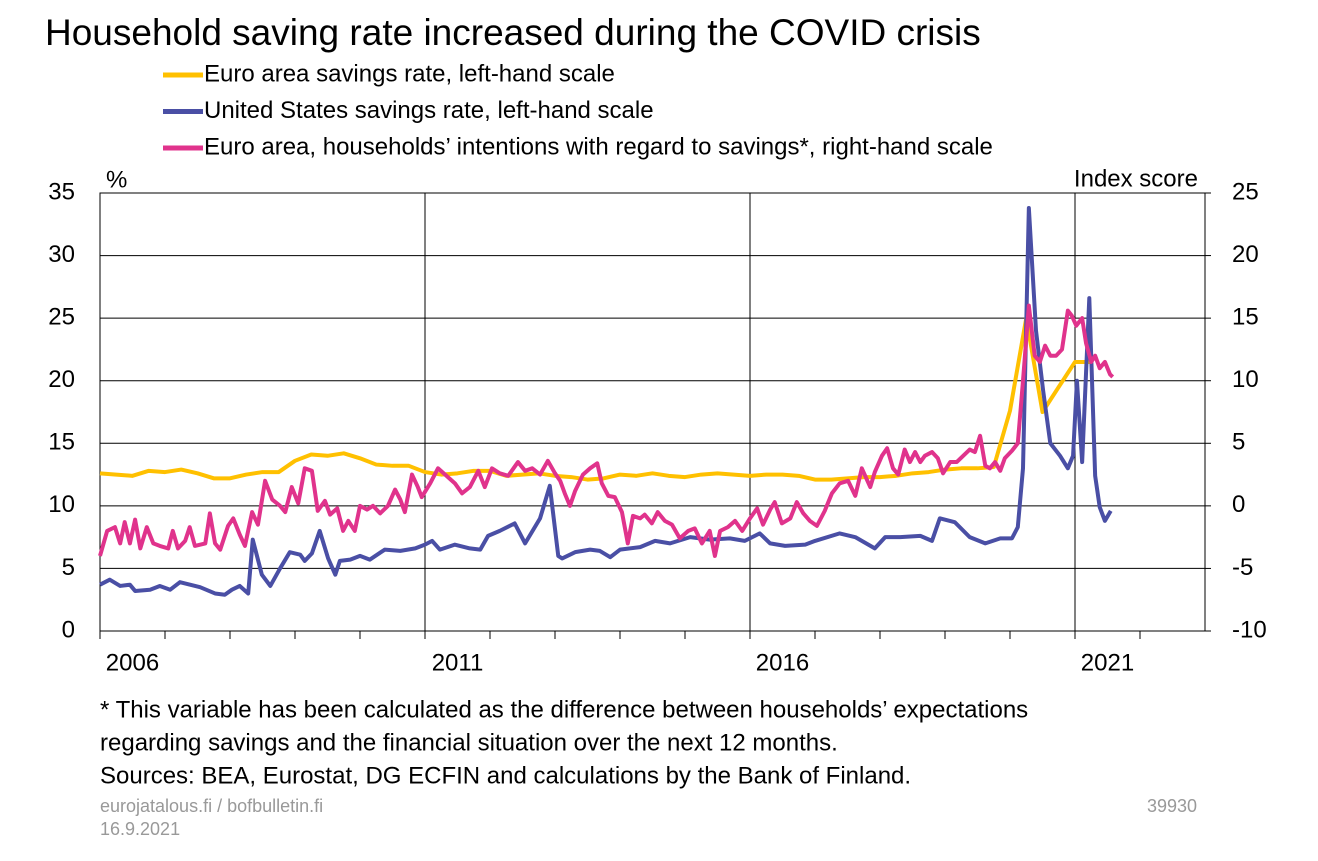 The width and height of the screenshot is (1318, 861). Describe the element at coordinates (1136, 178) in the screenshot. I see `y2-axis-label: Index score` at that location.